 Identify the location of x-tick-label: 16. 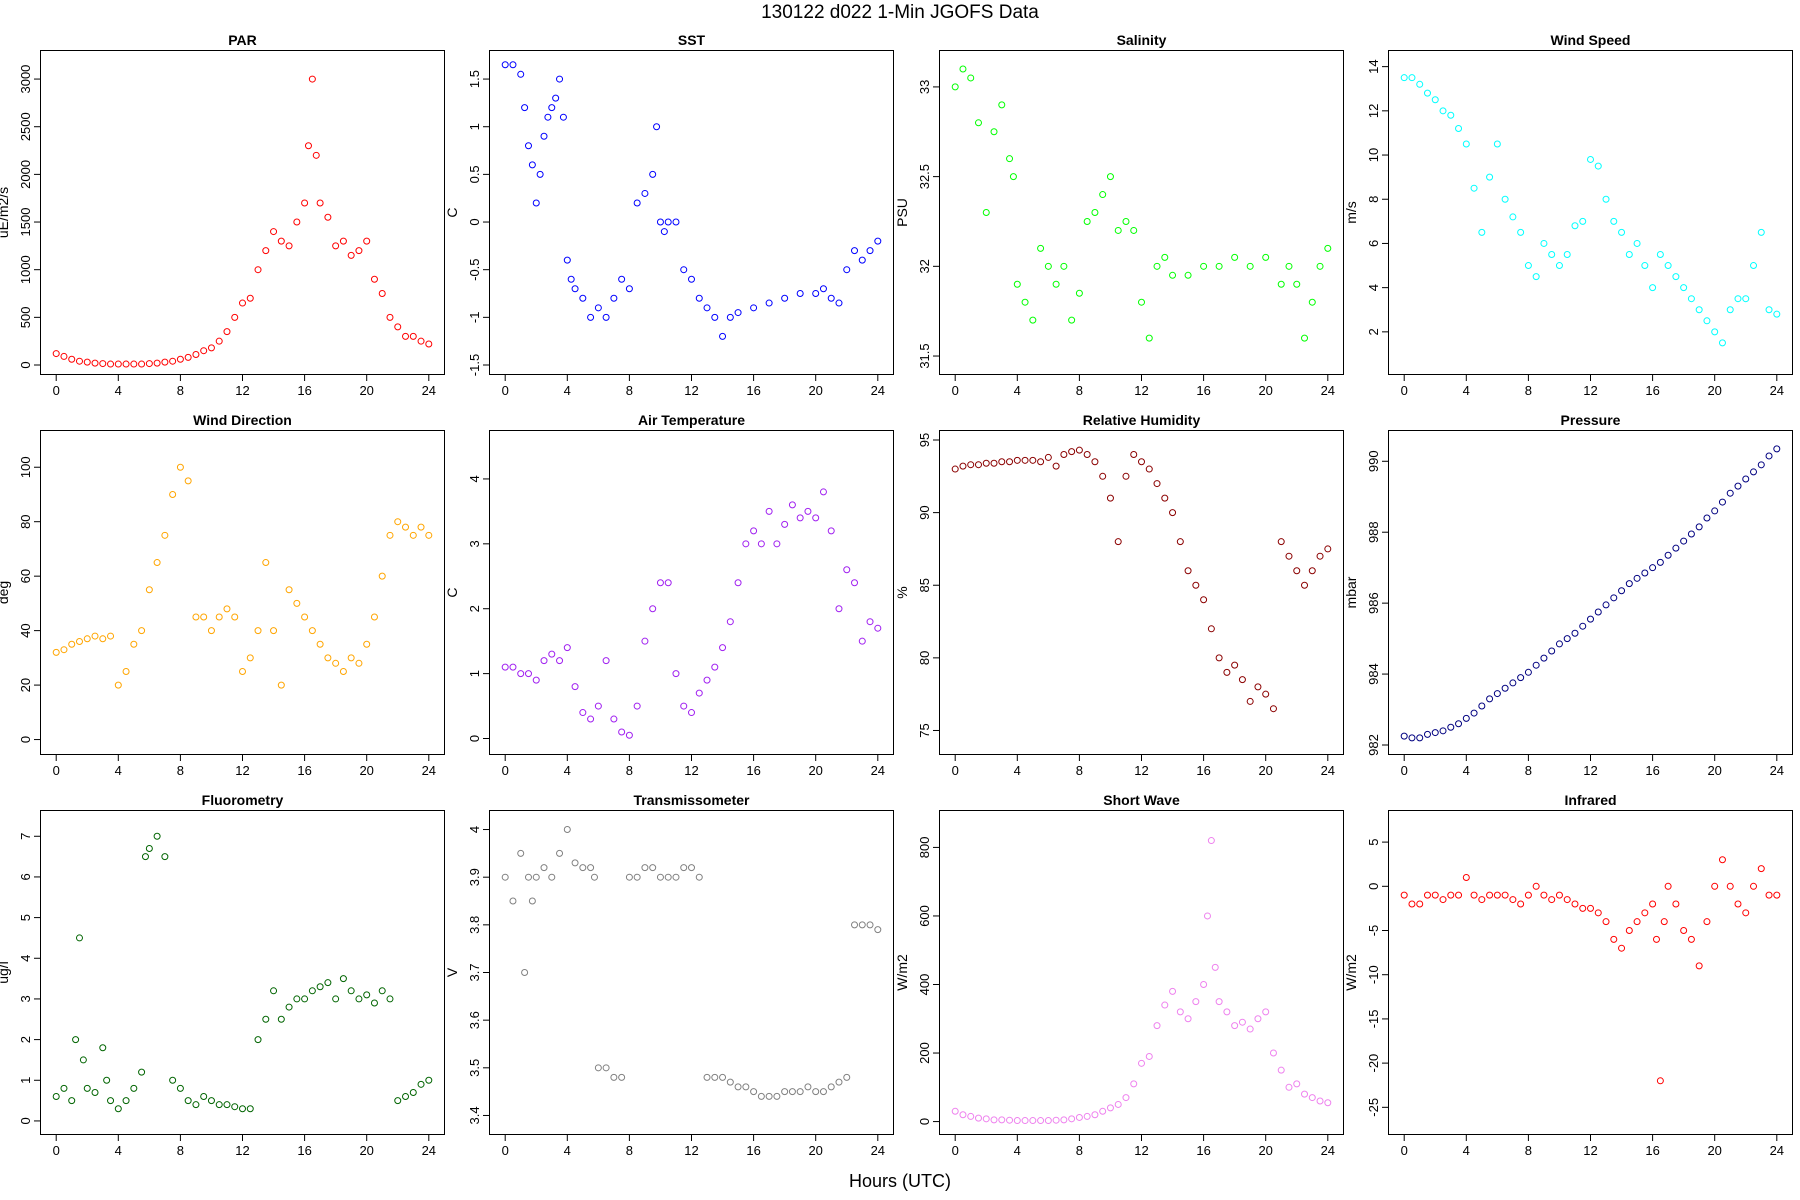
(304, 1150).